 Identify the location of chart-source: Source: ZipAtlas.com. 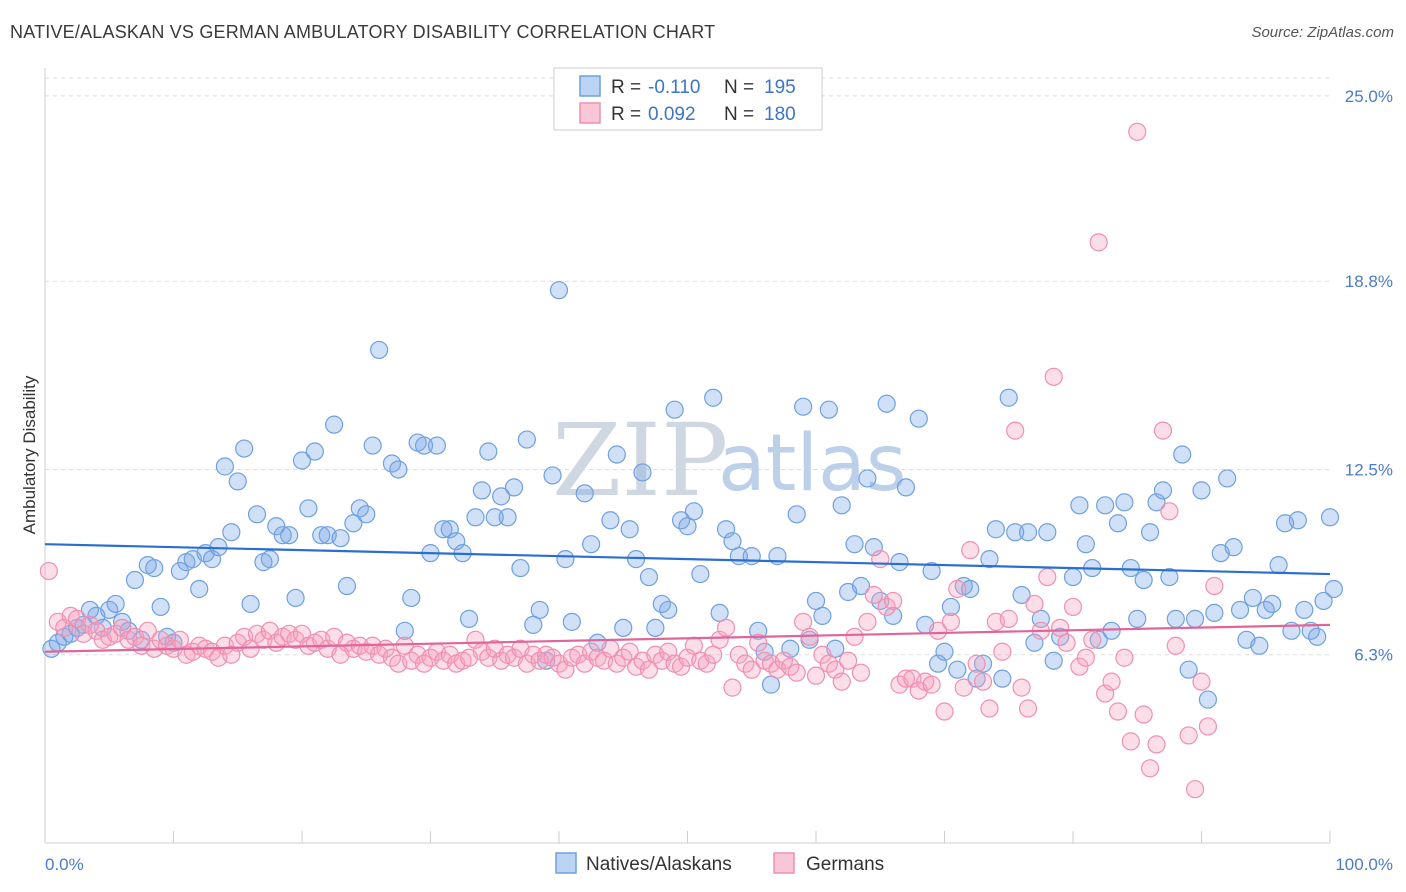
(1322, 32).